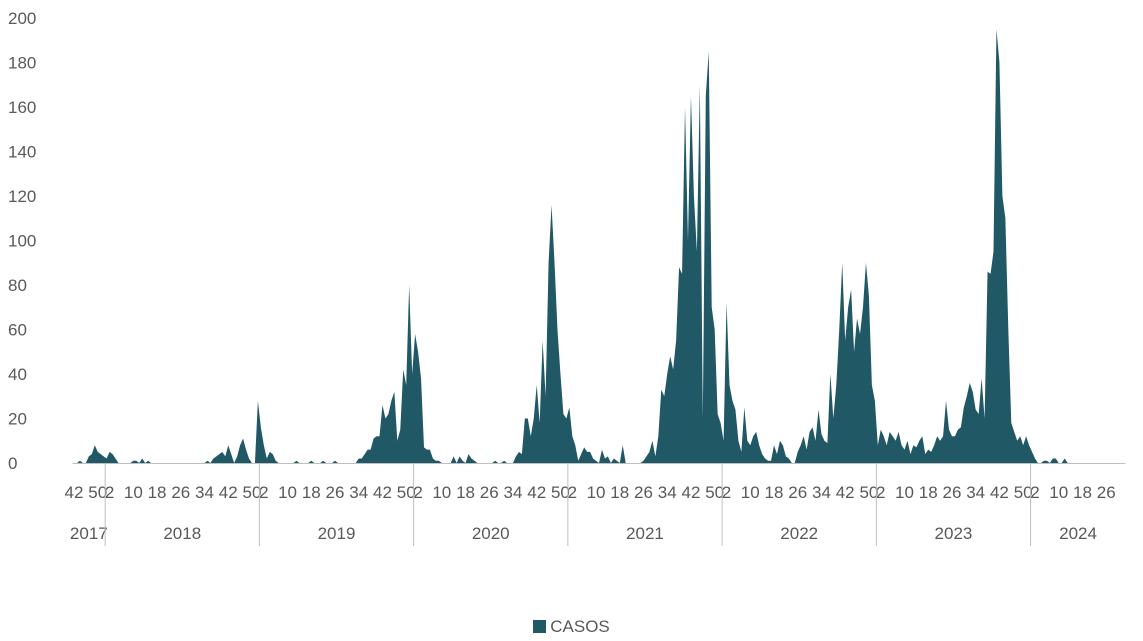 This screenshot has width=1143, height=641. What do you see at coordinates (1078, 533) in the screenshot?
I see `x-tick-label-year: 2024` at bounding box center [1078, 533].